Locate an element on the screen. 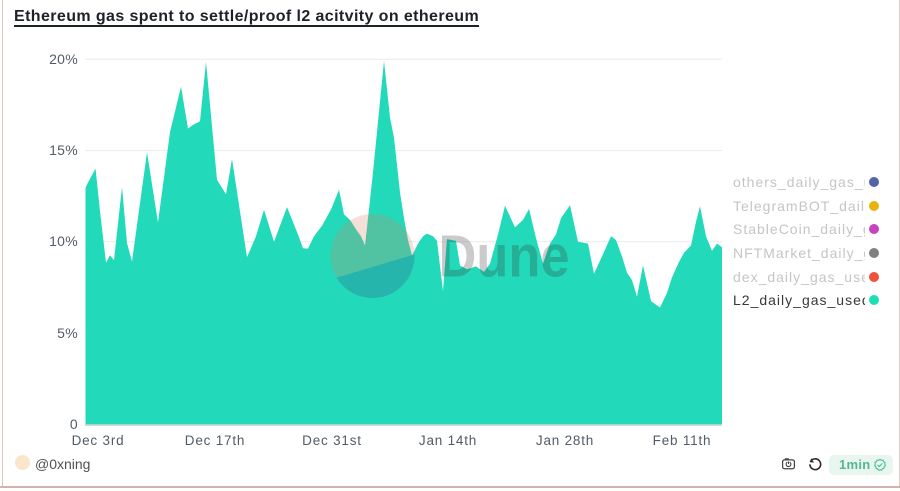 The image size is (900, 491). svg-text: Dune is located at coordinates (504, 257).